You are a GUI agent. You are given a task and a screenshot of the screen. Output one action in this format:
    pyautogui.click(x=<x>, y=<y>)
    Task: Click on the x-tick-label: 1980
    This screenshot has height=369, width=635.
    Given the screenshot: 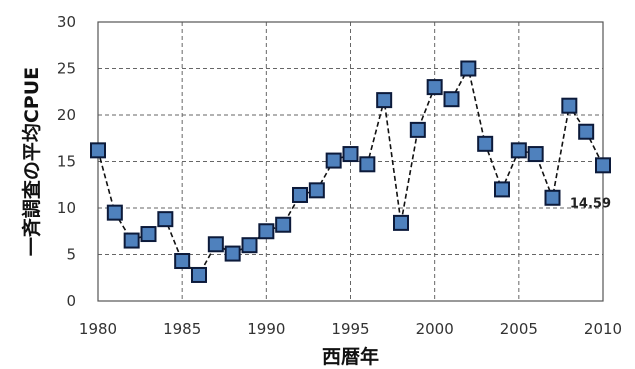 What is the action you would take?
    pyautogui.click(x=98, y=329)
    